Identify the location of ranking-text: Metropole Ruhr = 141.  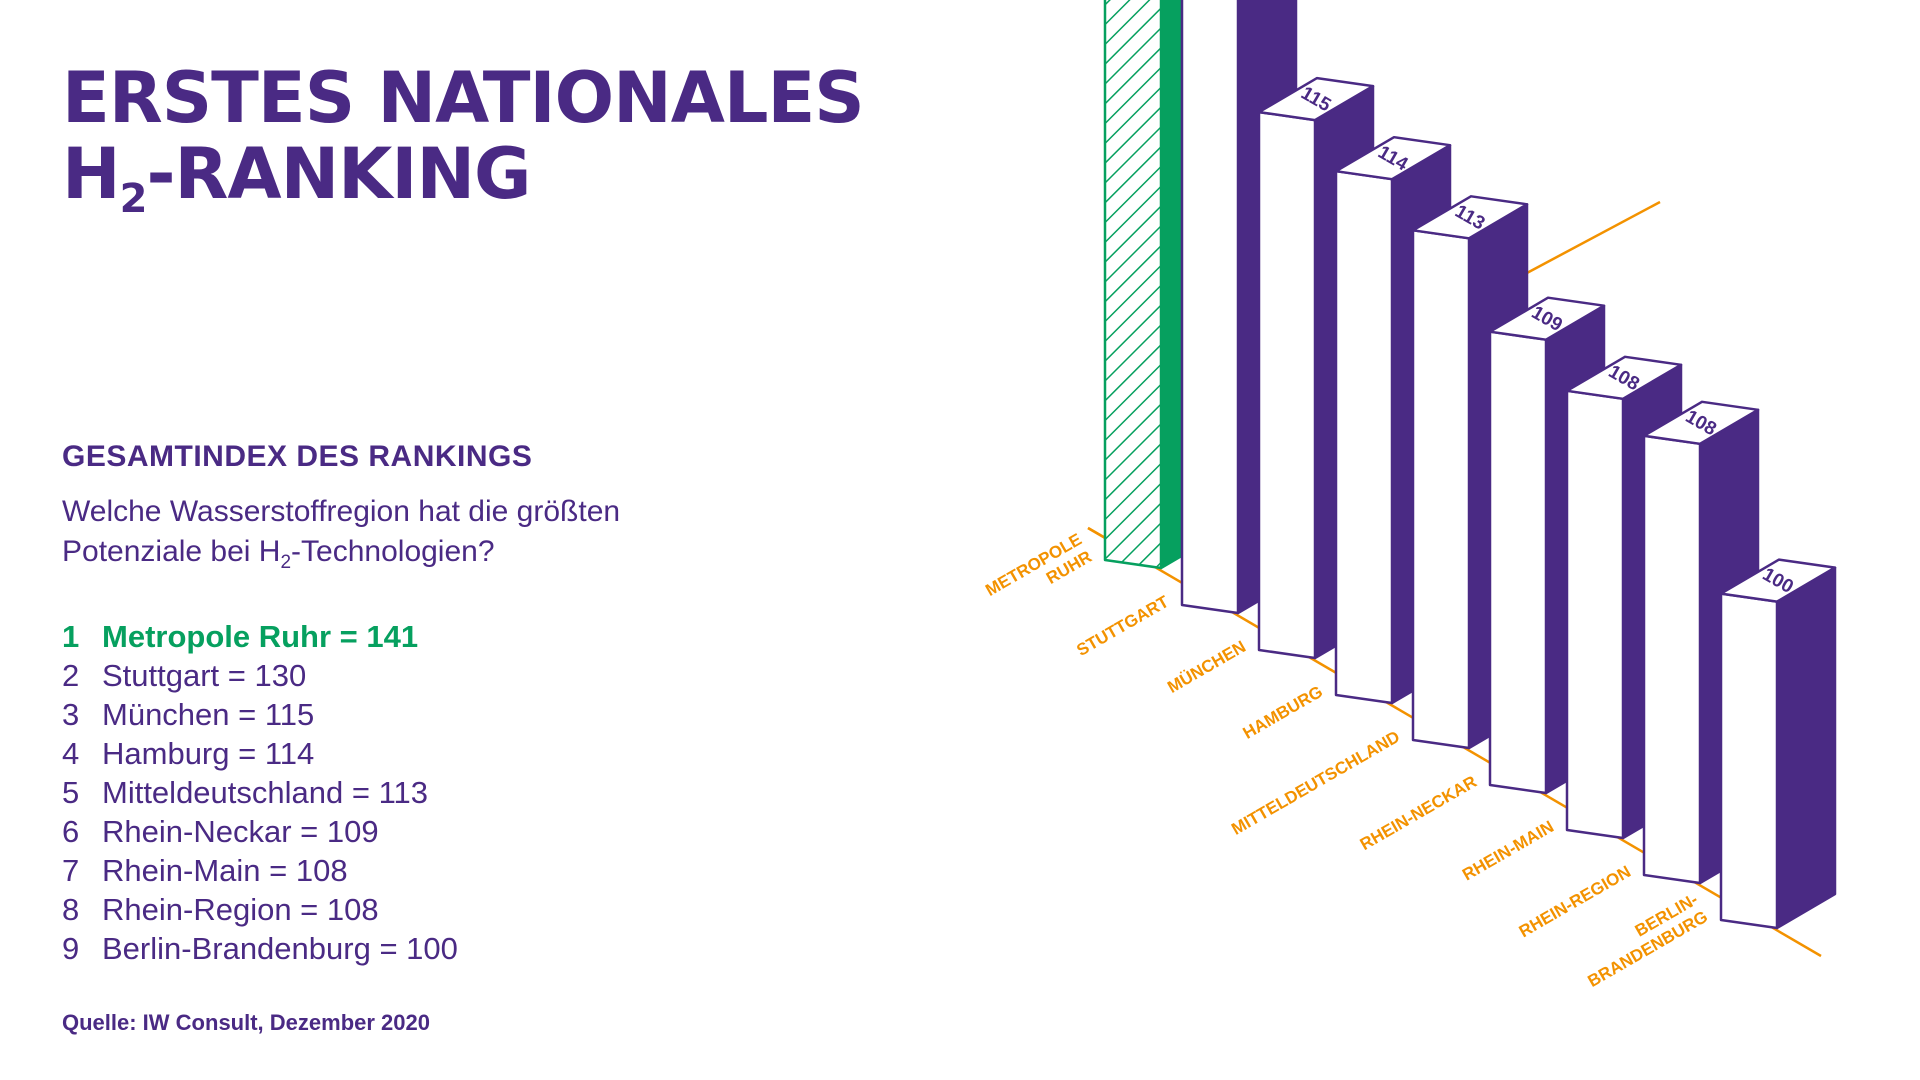
(260, 636).